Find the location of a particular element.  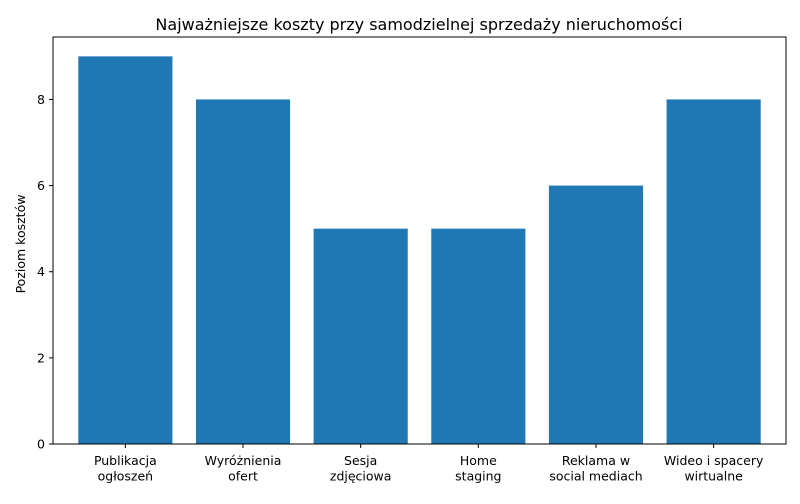

x-tick-label: Sesja zdjęciowa is located at coordinates (361, 468).